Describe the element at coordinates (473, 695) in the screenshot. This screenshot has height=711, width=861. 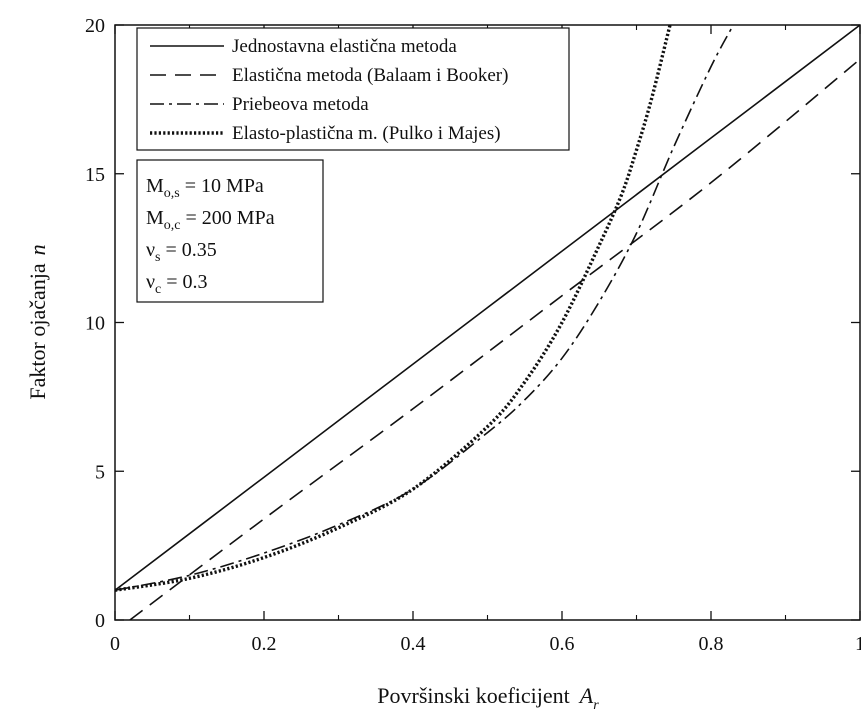
I see `x-axis-label-text: Površinski koeficijent` at that location.